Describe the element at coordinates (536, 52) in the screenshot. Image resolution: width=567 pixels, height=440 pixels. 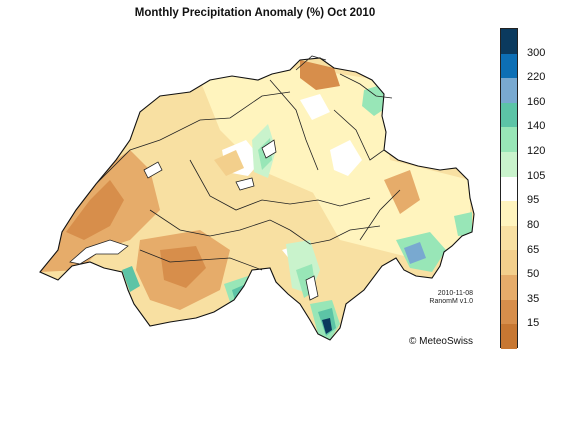
I see `legend-label: 300` at that location.